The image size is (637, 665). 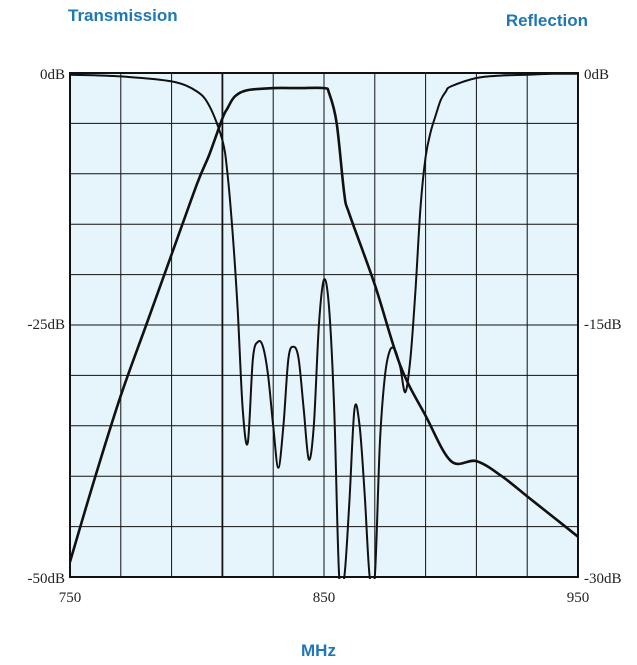 I want to click on x-tick: 750, so click(x=70, y=598).